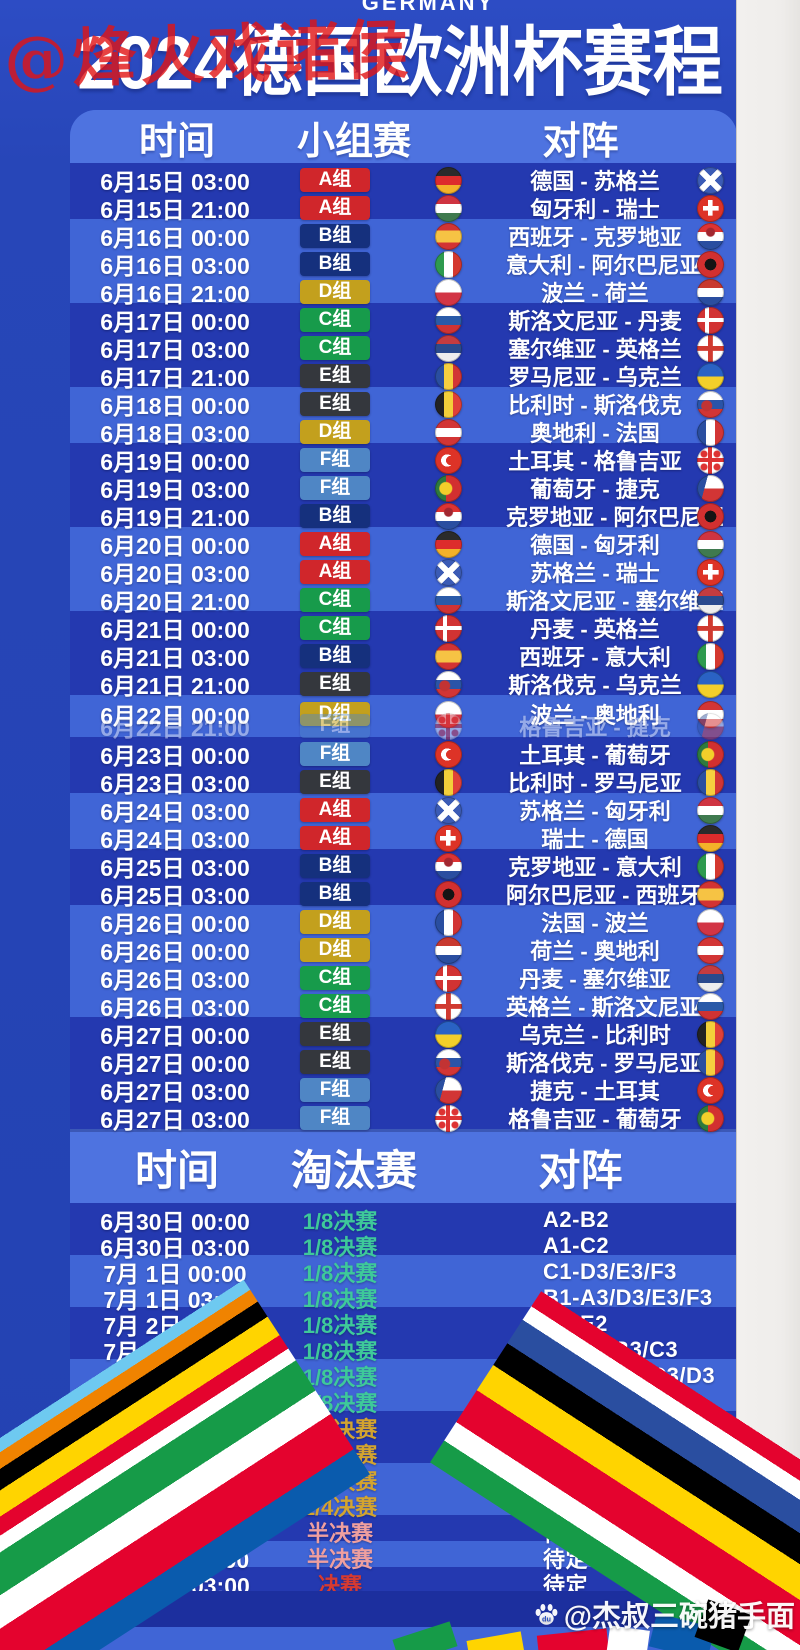 Image resolution: width=800 pixels, height=1650 pixels. I want to click on group-match-row: 6月19日 03:00 F组 葡萄牙 - 捷克, so click(403, 487).